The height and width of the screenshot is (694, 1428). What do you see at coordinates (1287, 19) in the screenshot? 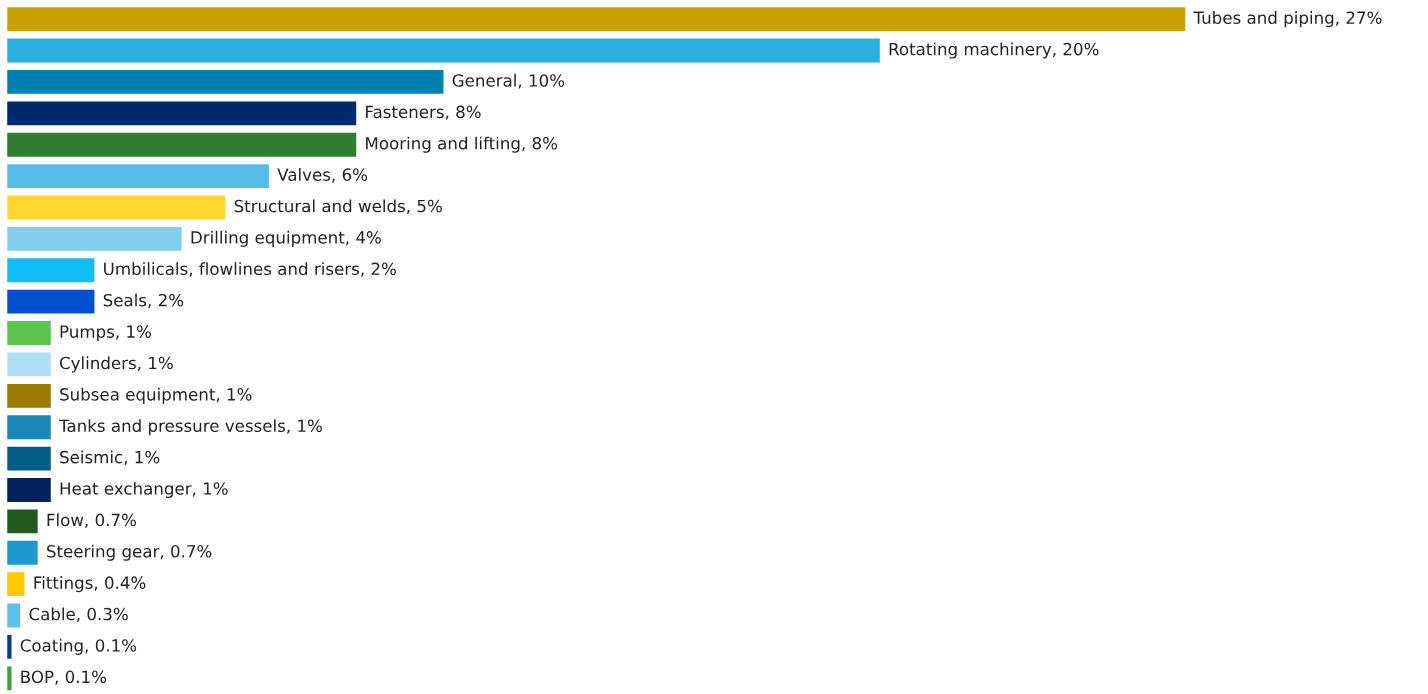
I see `data-label: Tubes and piping, 27%` at bounding box center [1287, 19].